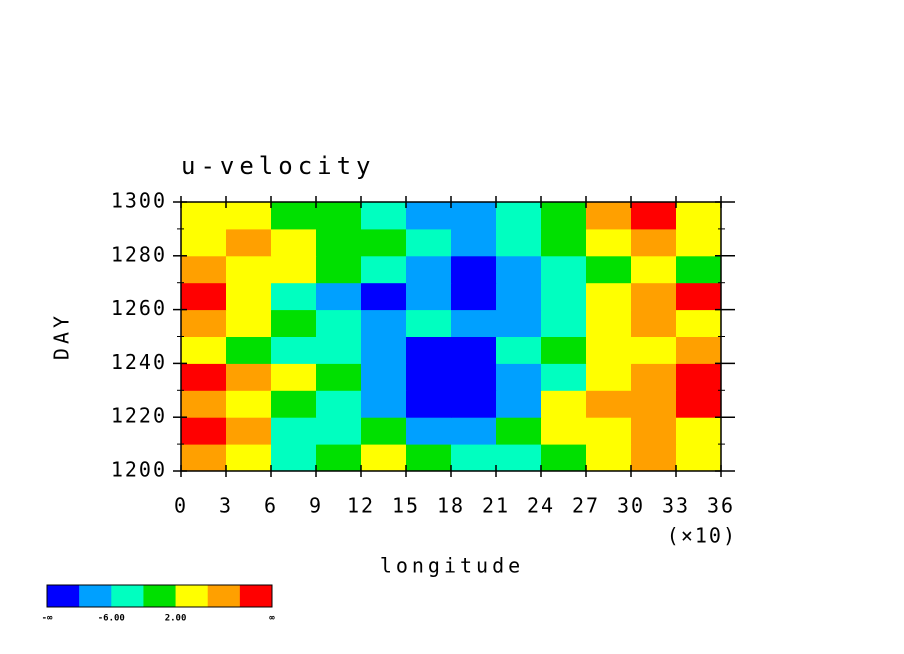 This screenshot has width=904, height=654. What do you see at coordinates (47, 619) in the screenshot?
I see `colorbar-label: -∞` at bounding box center [47, 619].